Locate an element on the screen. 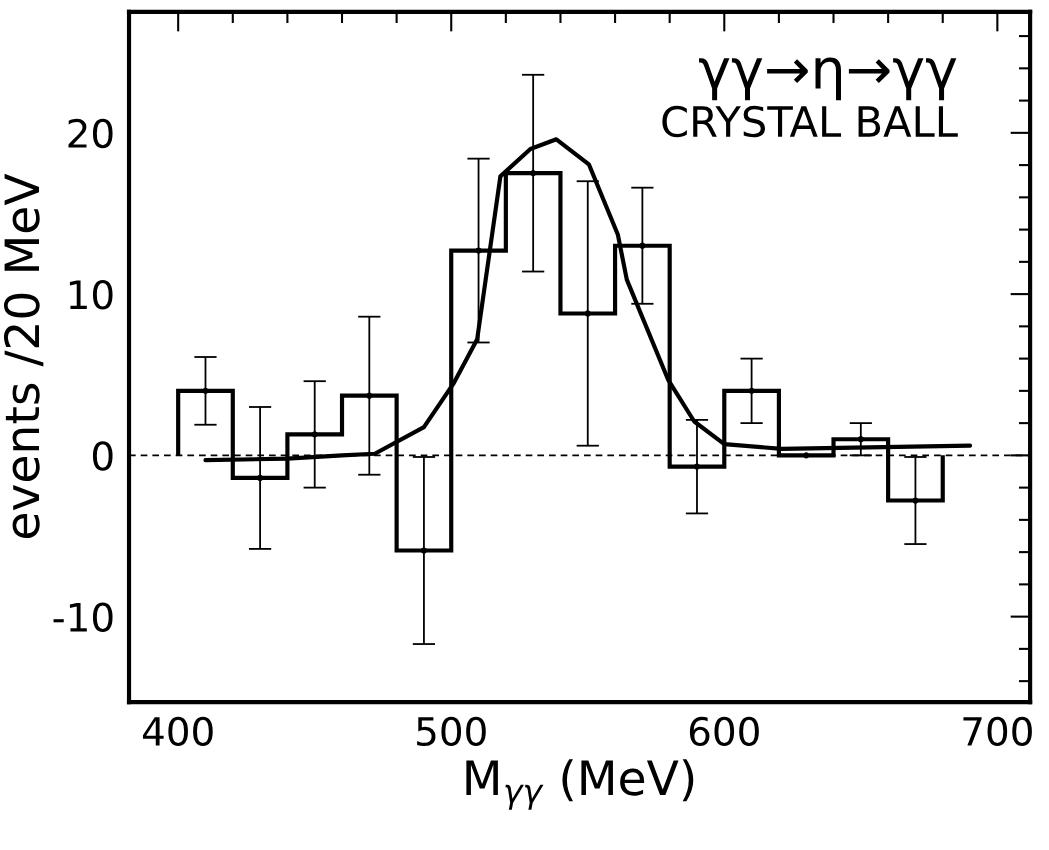 The width and height of the screenshot is (1049, 850). x-tick-label: 500 is located at coordinates (451, 731).